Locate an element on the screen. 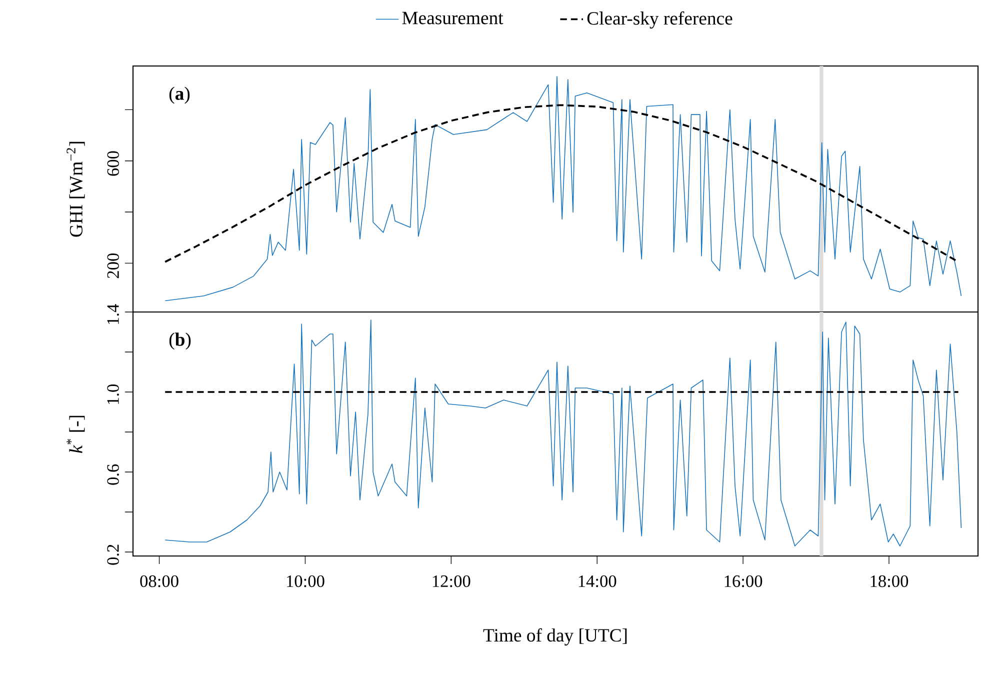  x-tick-label: 14:00 is located at coordinates (597, 581).